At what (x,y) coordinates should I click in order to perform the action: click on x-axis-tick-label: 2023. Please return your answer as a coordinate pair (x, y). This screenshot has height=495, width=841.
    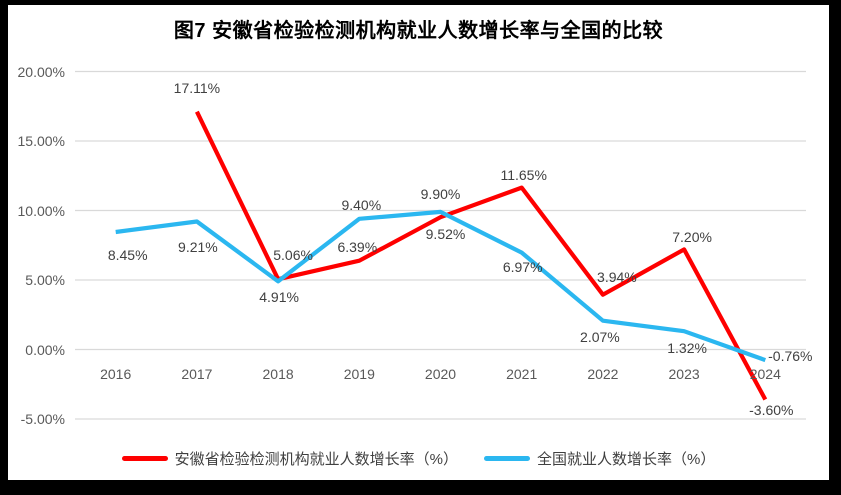
    Looking at the image, I should click on (684, 374).